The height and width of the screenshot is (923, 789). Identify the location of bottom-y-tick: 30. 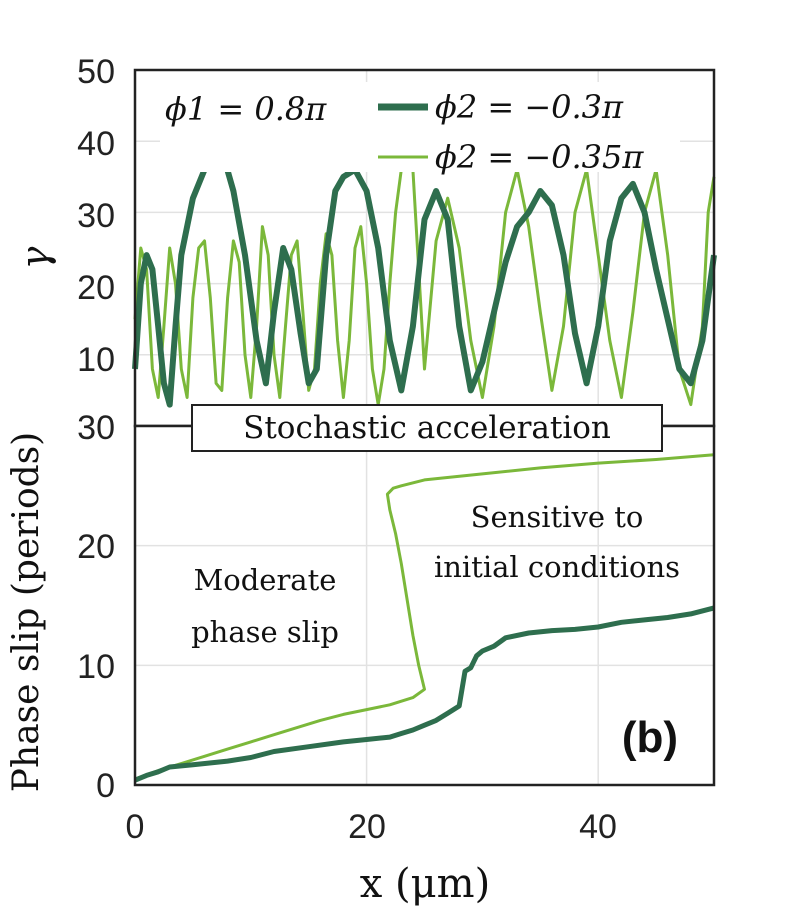
(96, 428).